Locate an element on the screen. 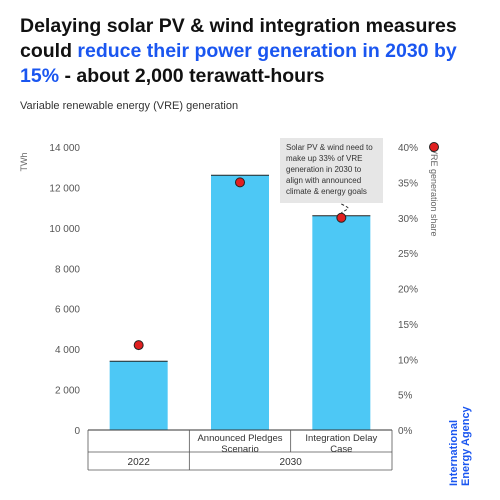 This screenshot has height=500, width=500. y2-tick-label: 15% is located at coordinates (408, 325).